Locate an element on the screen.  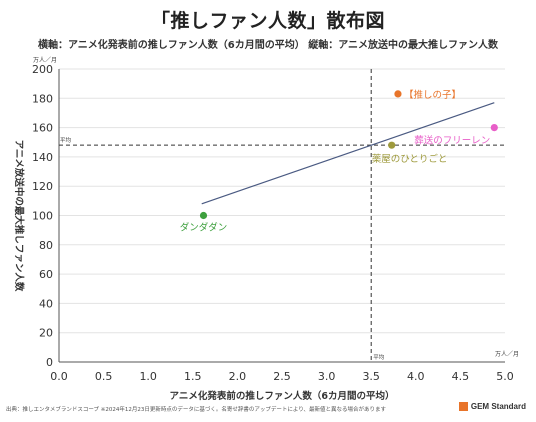
y-tick-label: 100 is located at coordinates (42, 216).